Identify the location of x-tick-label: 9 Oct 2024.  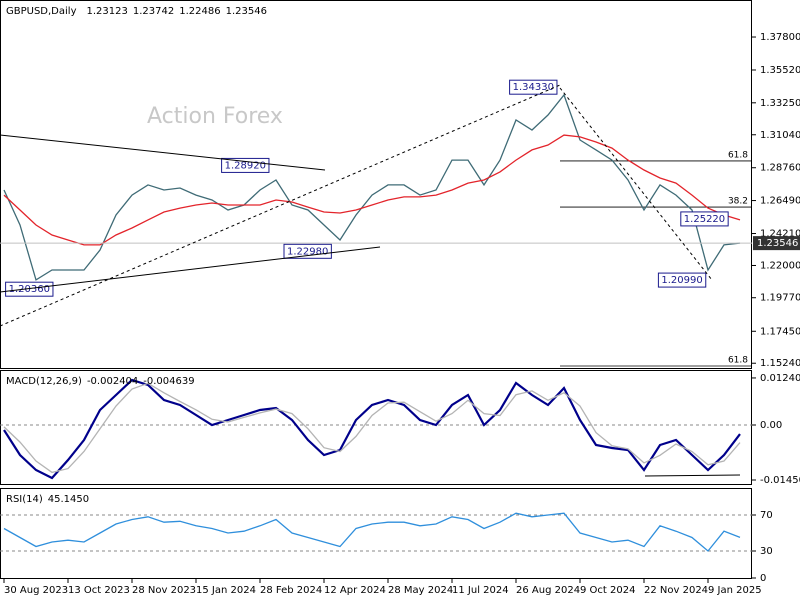
(607, 590).